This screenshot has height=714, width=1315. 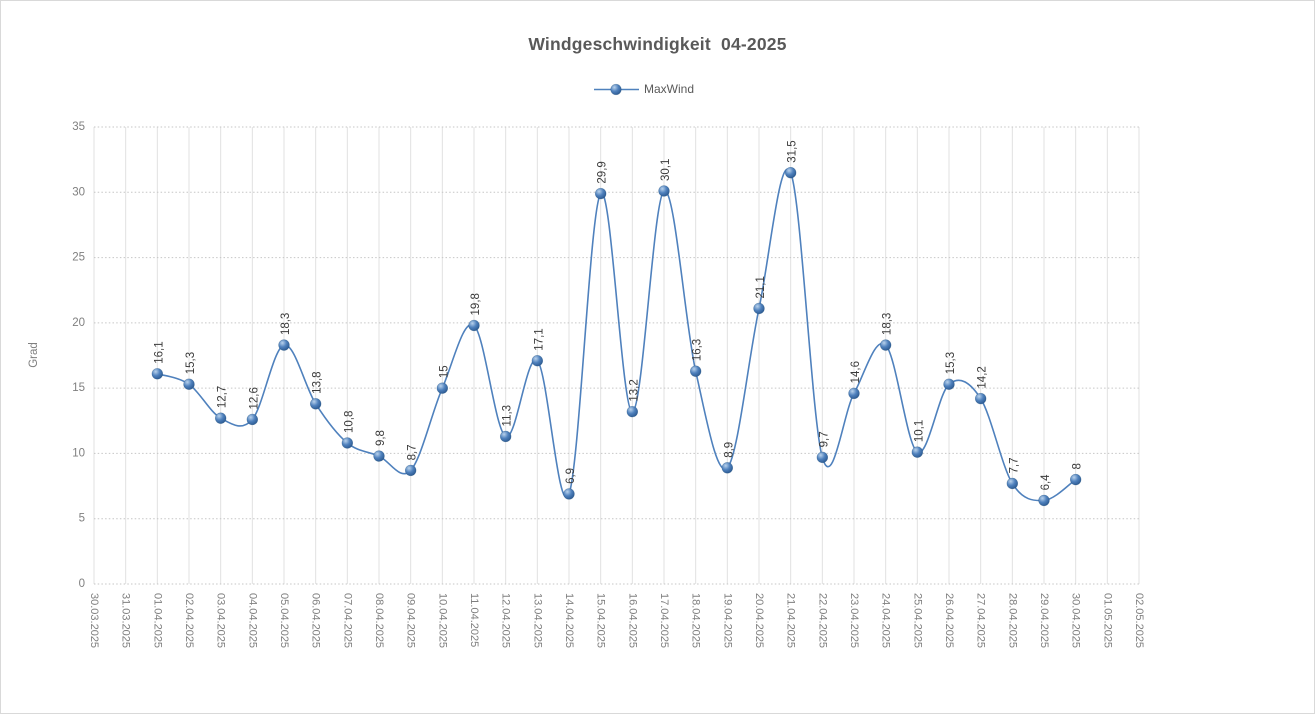 I want to click on x-tick-label: 23.04.2025, so click(x=854, y=620).